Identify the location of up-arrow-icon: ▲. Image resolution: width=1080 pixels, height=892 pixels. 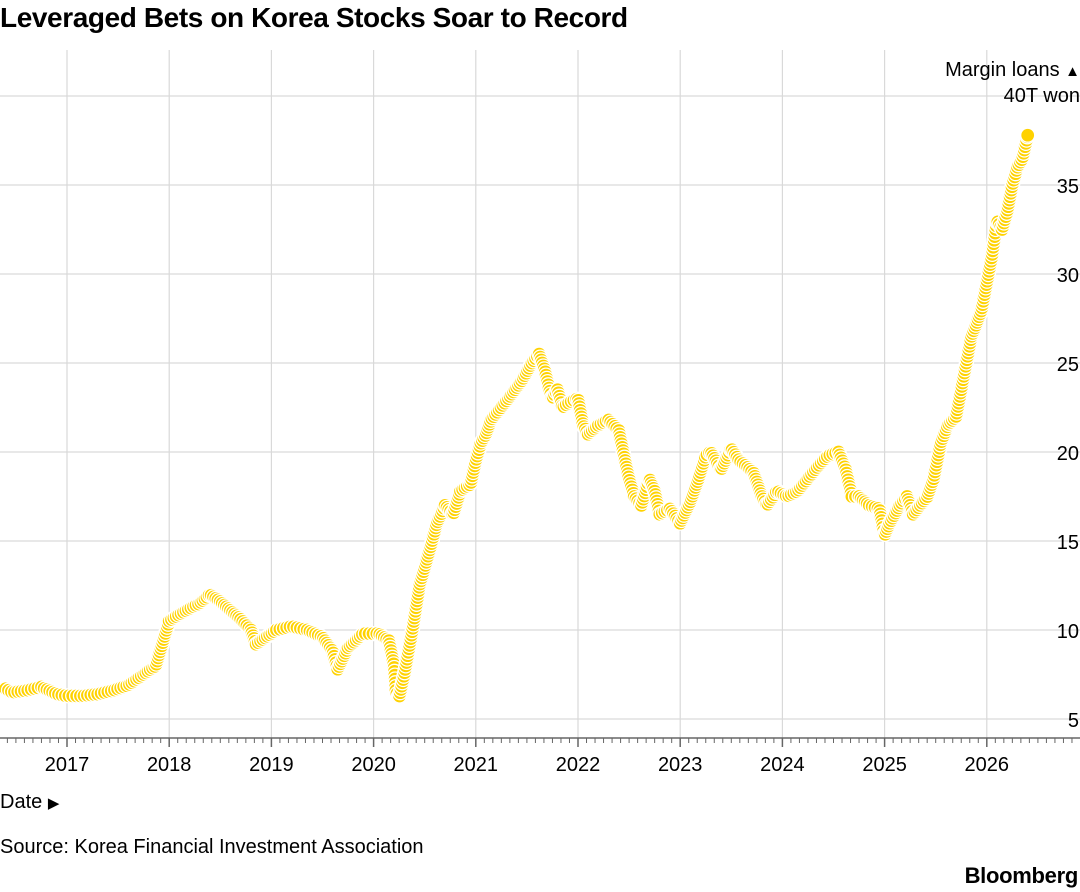
(1072, 71).